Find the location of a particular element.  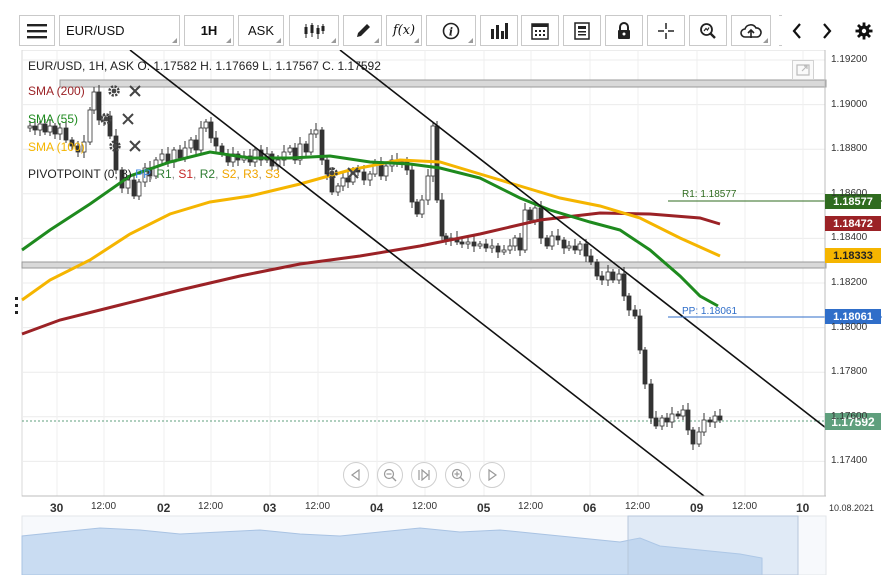

sma100-settings-icon is located at coordinates (115, 146).